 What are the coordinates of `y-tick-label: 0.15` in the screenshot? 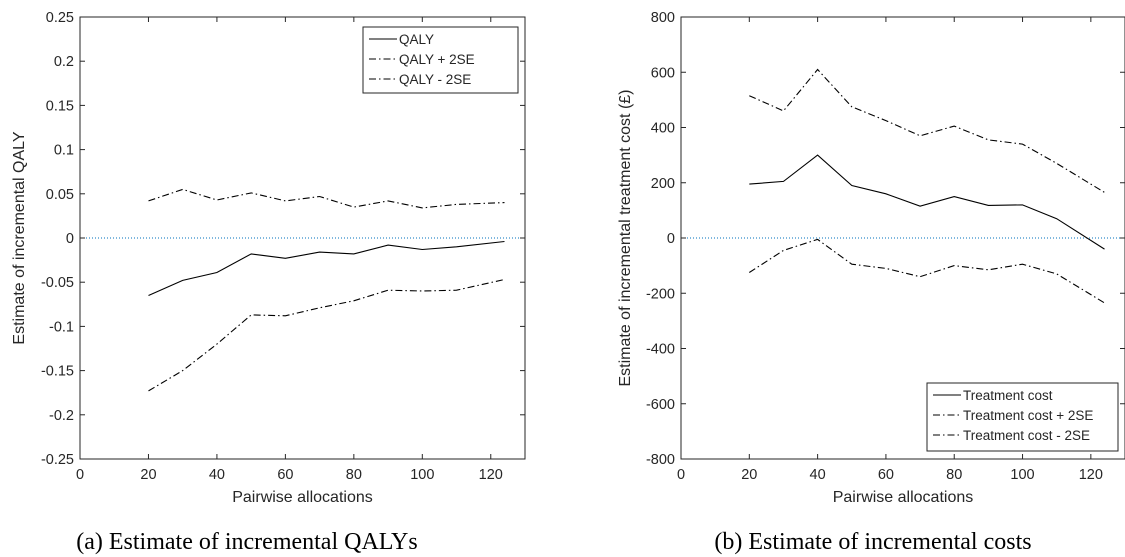 It's located at (60, 106).